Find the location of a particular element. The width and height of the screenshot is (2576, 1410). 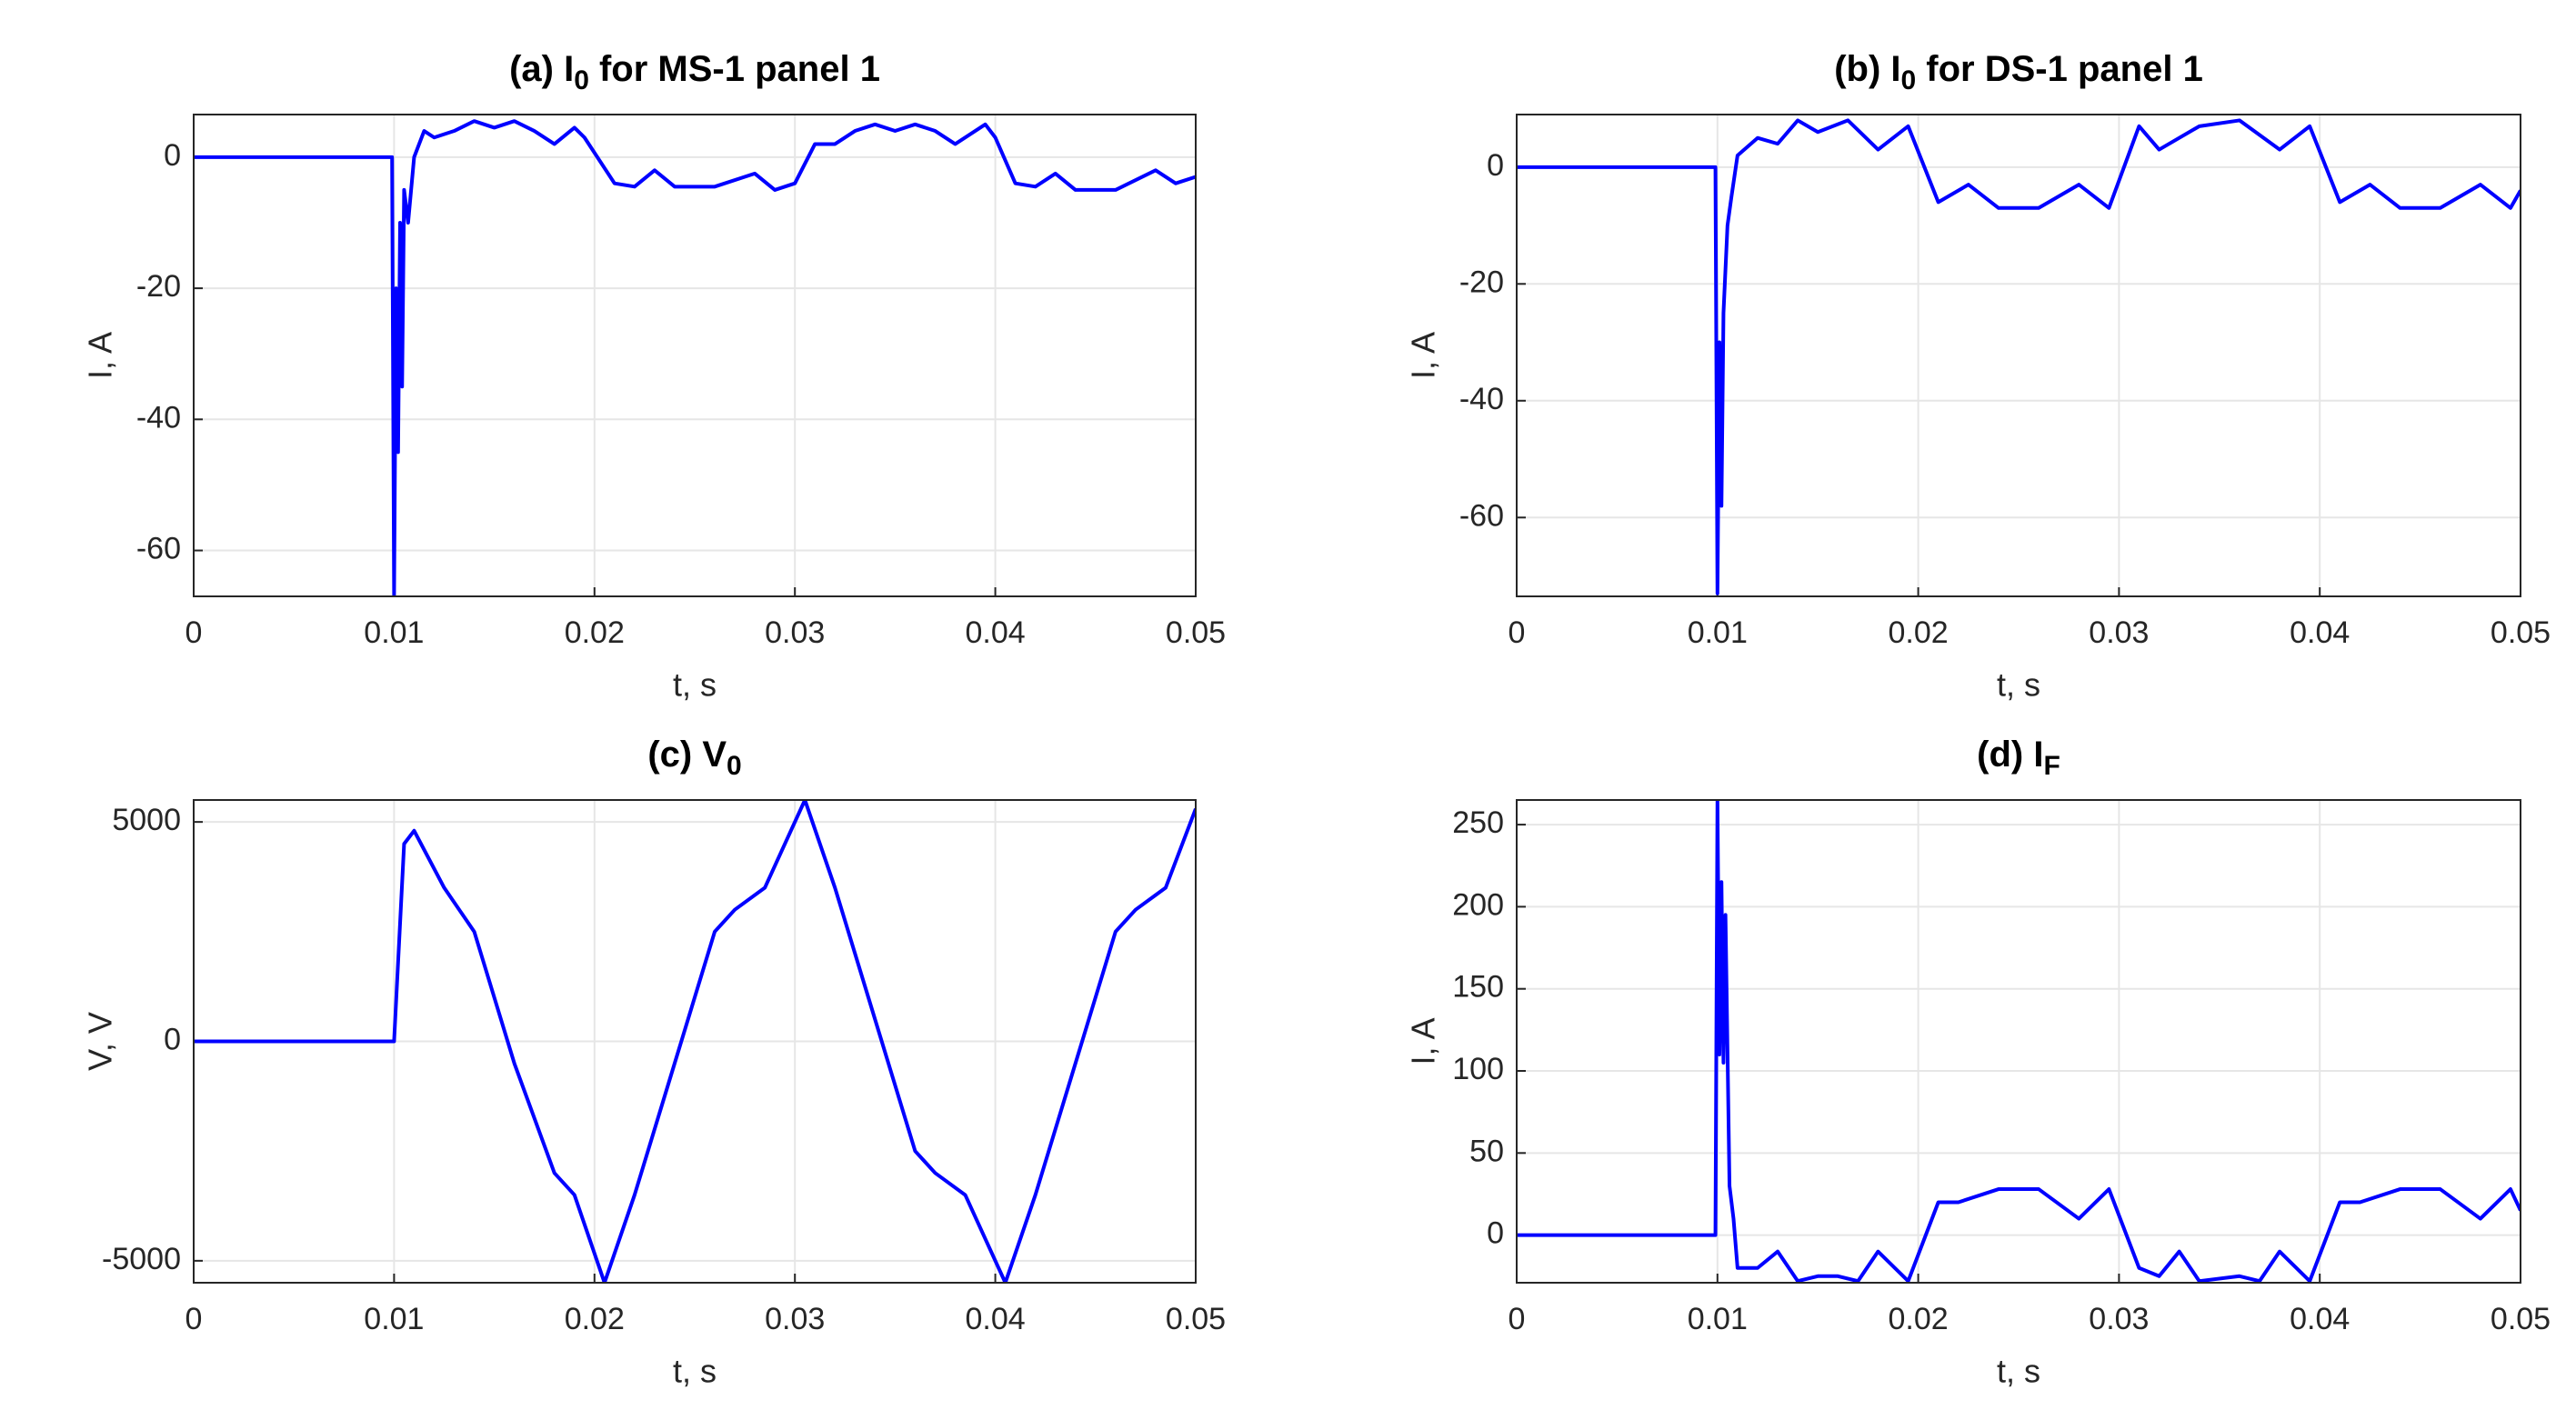

y-tick-label: 150 is located at coordinates (1478, 987).